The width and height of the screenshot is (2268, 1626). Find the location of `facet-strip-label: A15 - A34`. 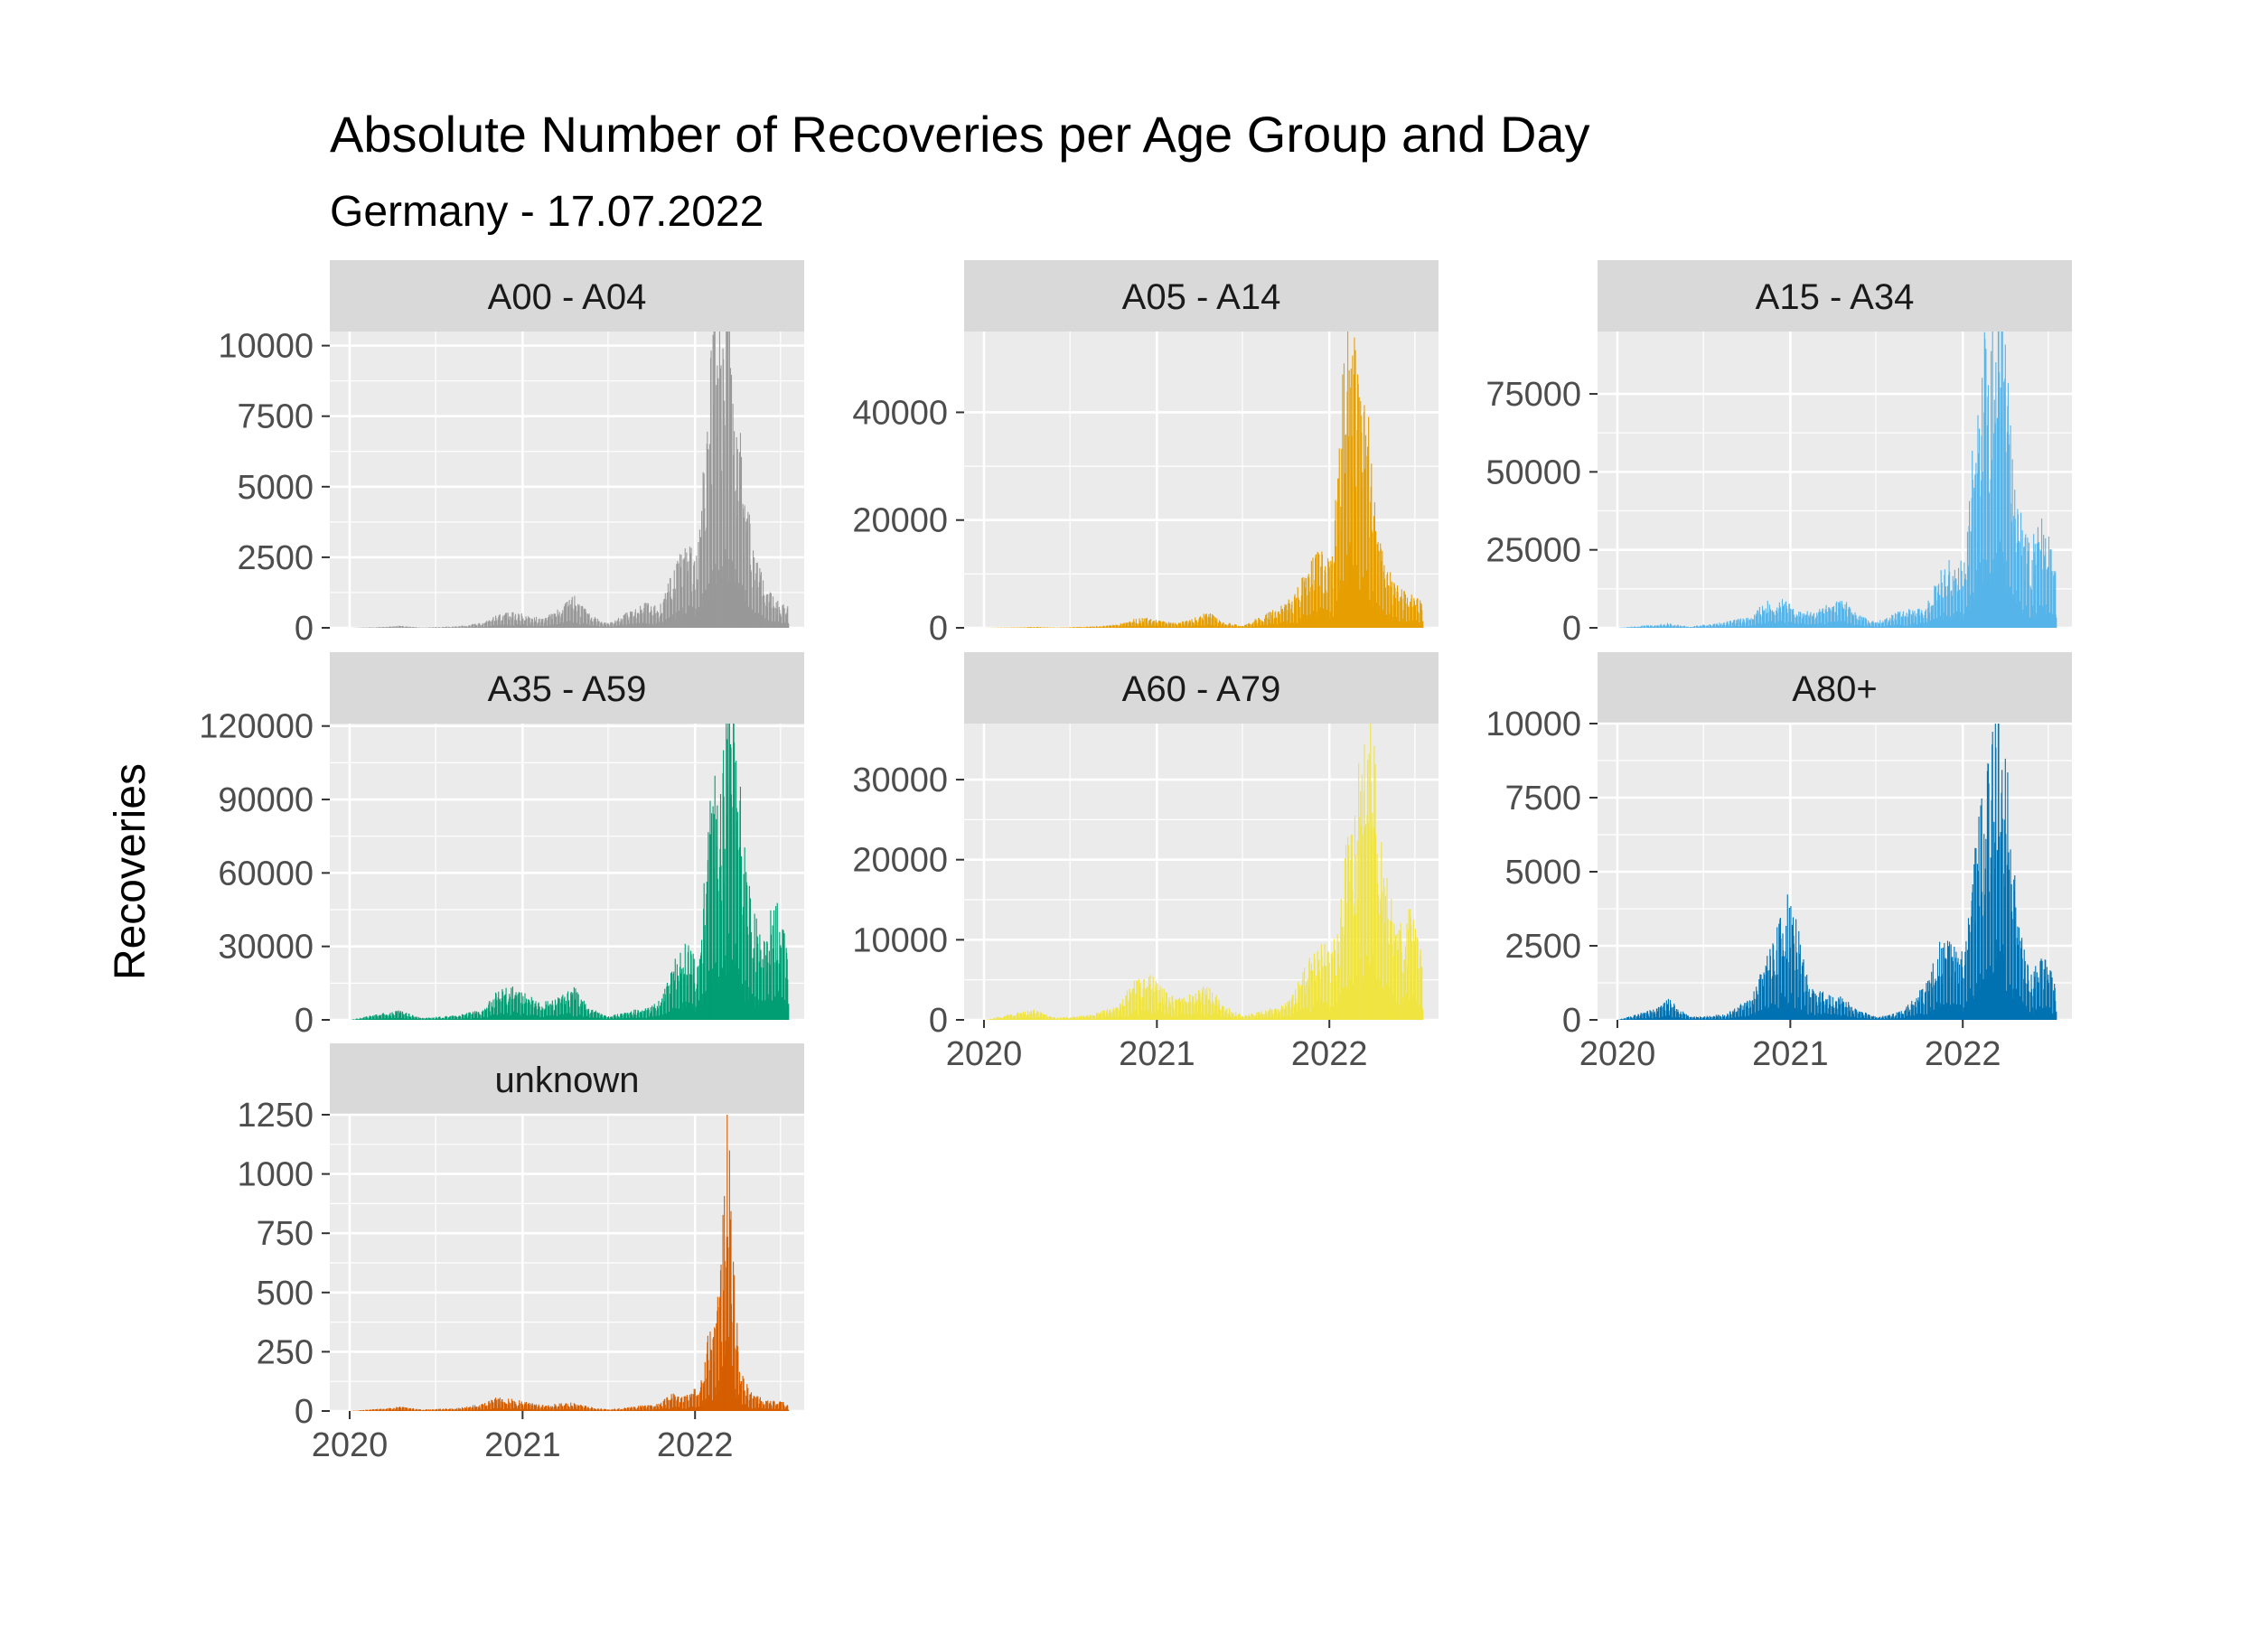

facet-strip-label: A15 - A34 is located at coordinates (1835, 297).